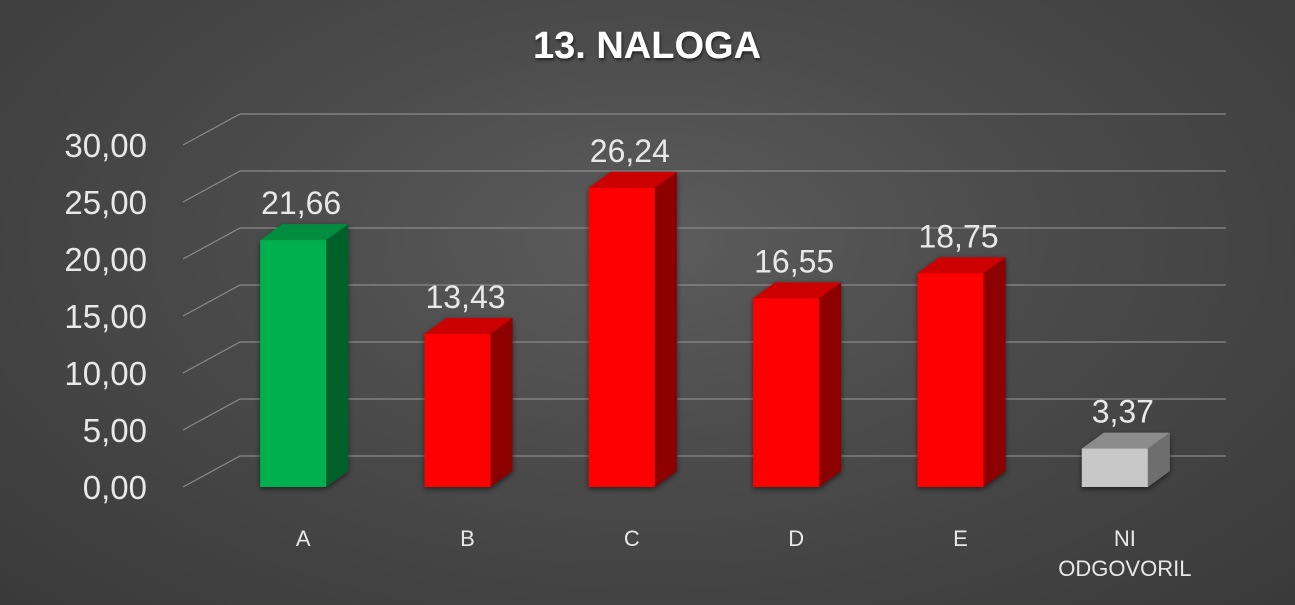 This screenshot has height=605, width=1295. What do you see at coordinates (958, 236) in the screenshot?
I see `data-label: 18,75` at bounding box center [958, 236].